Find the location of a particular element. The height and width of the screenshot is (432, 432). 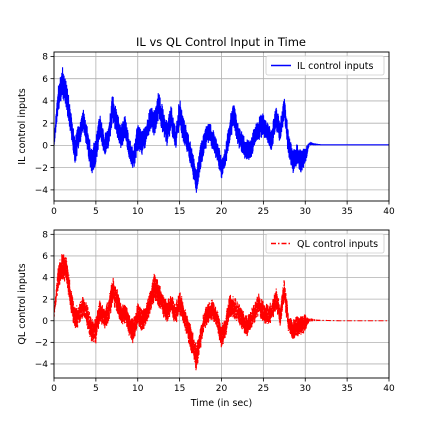

chart-title: IL vs QL Control Input in Time is located at coordinates (221, 42).